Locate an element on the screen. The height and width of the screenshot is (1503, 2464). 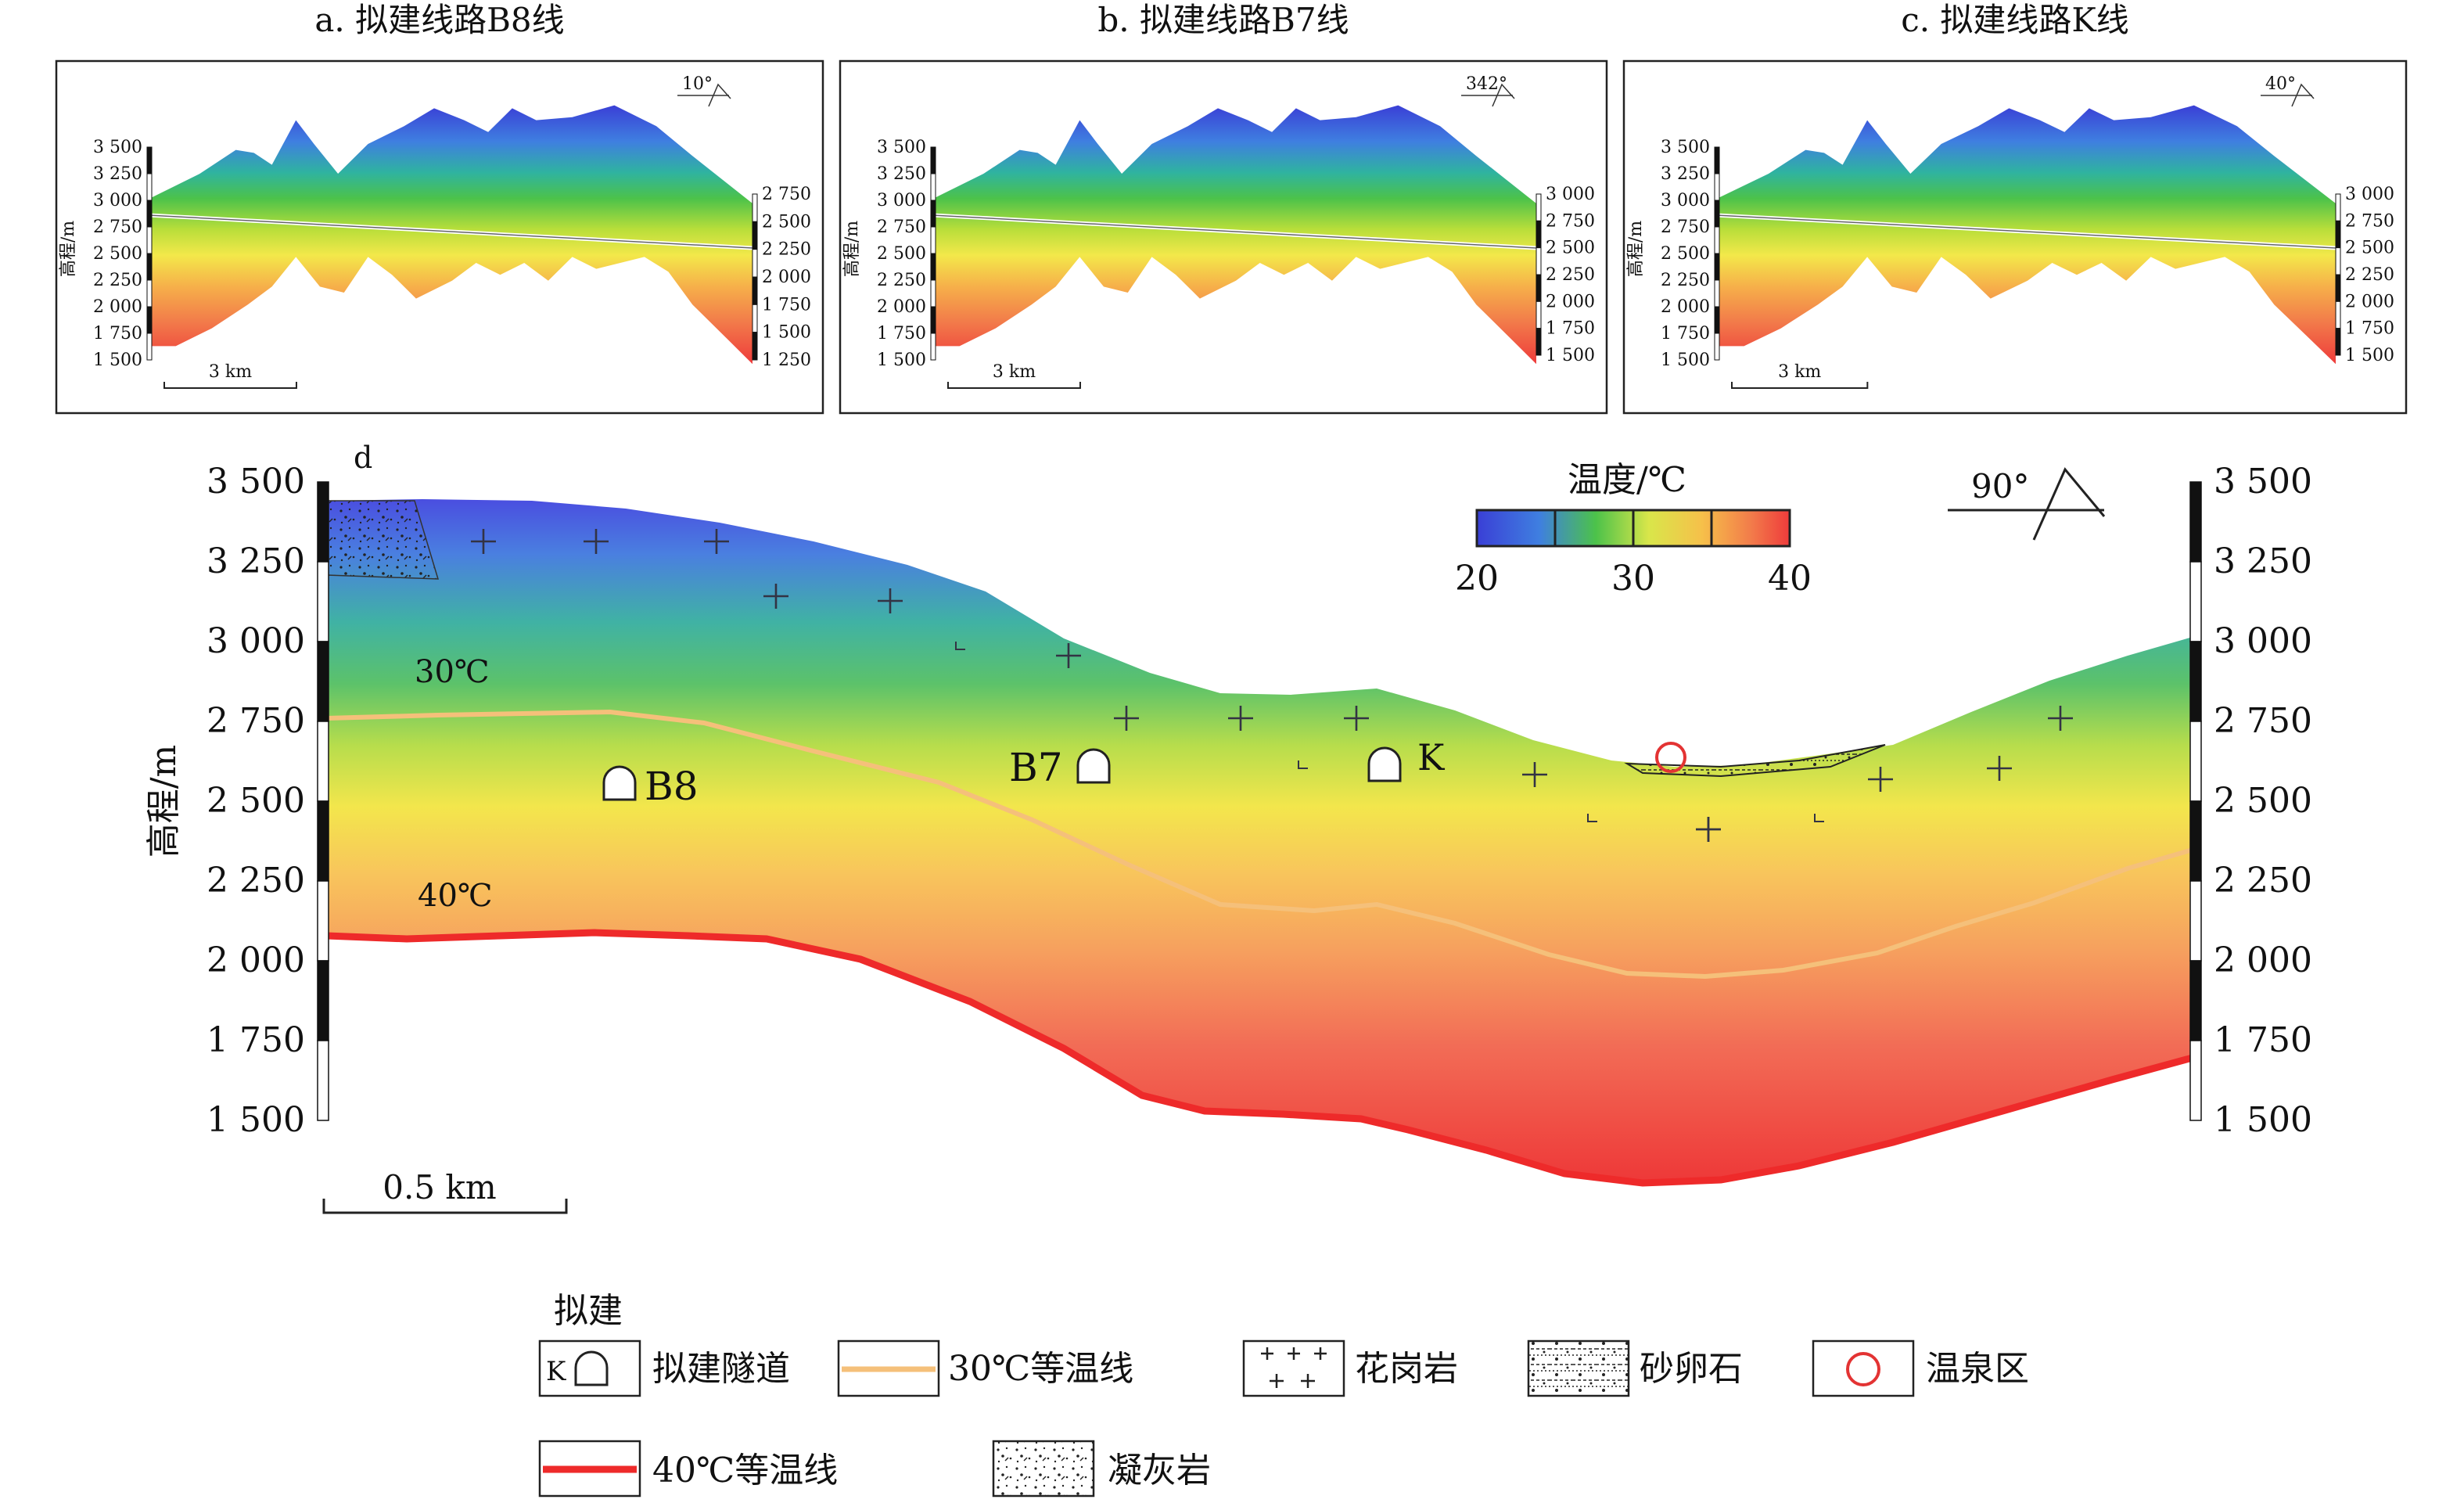
right-axis-tick-label: 3 500 is located at coordinates (2263, 482).